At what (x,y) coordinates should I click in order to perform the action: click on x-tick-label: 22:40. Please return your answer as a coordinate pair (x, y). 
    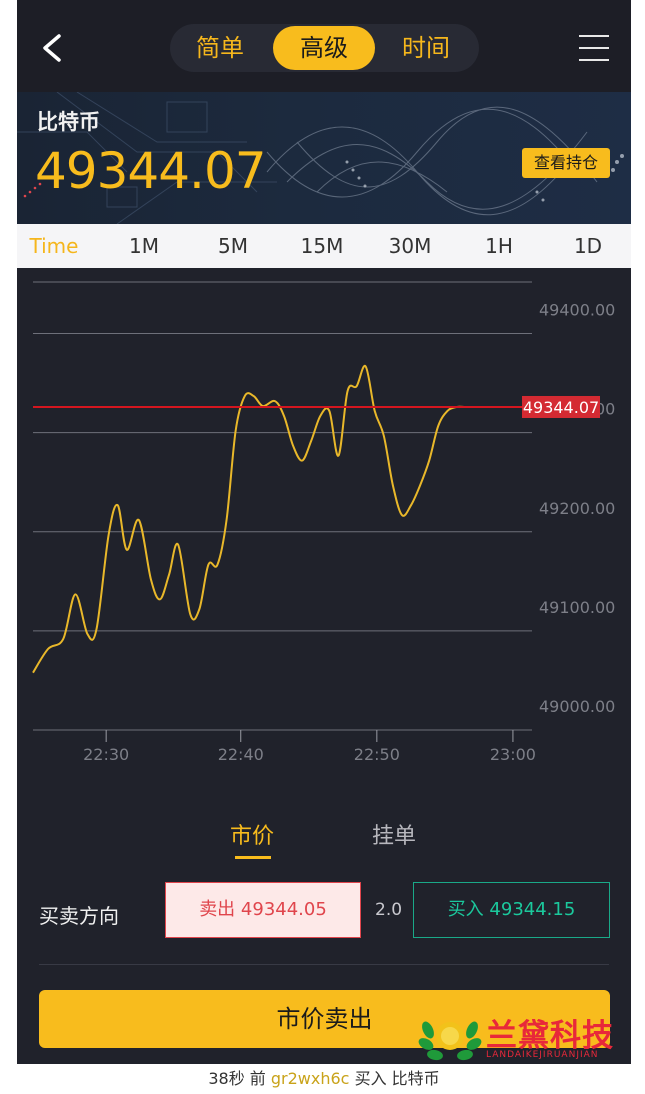
    Looking at the image, I should click on (241, 754).